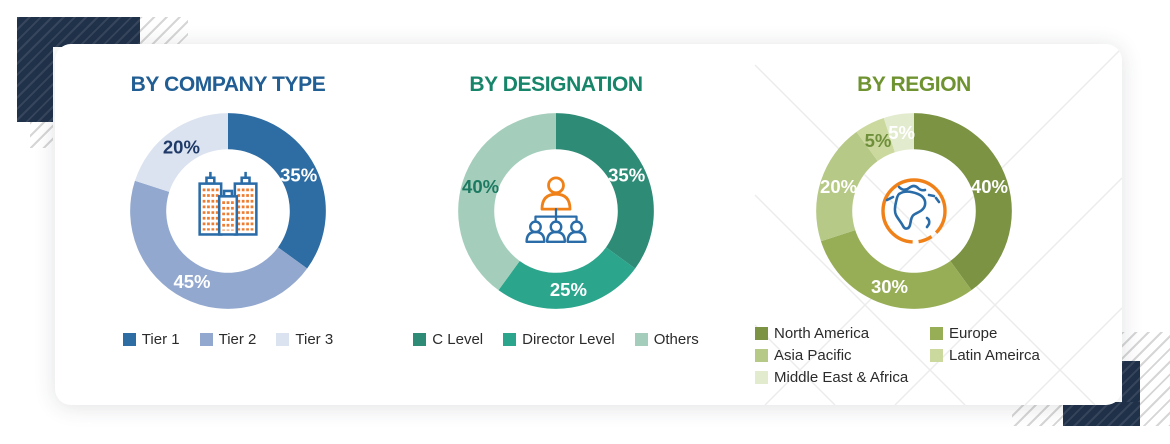  I want to click on legend-label: Asia Pacific, so click(813, 355).